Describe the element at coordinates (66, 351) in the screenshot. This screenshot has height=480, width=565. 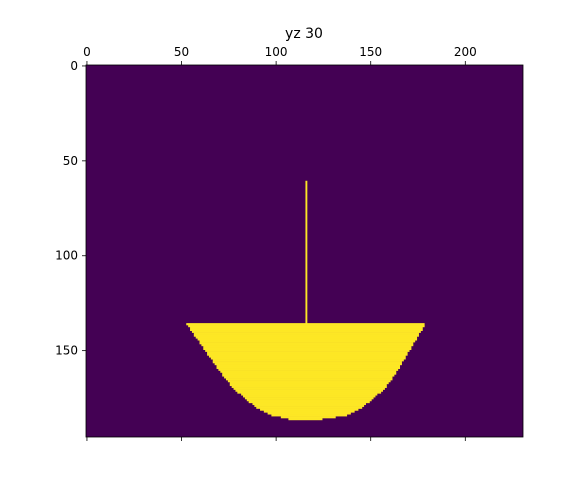
I see `y-tick-label: 150` at that location.